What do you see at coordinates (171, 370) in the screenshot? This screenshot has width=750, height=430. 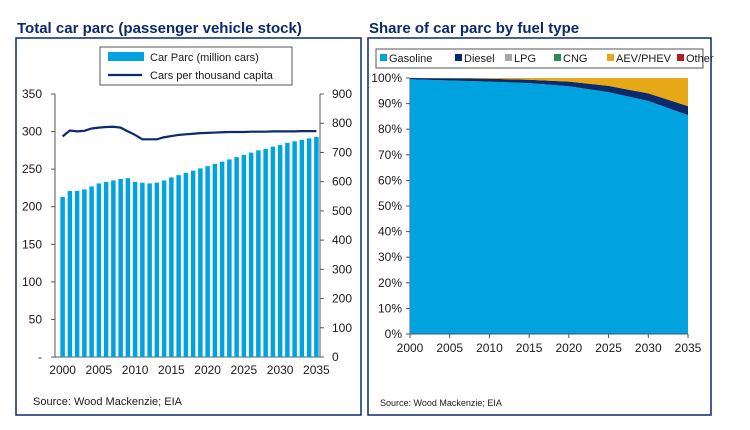 I see `left-x-tick-label: 2015` at bounding box center [171, 370].